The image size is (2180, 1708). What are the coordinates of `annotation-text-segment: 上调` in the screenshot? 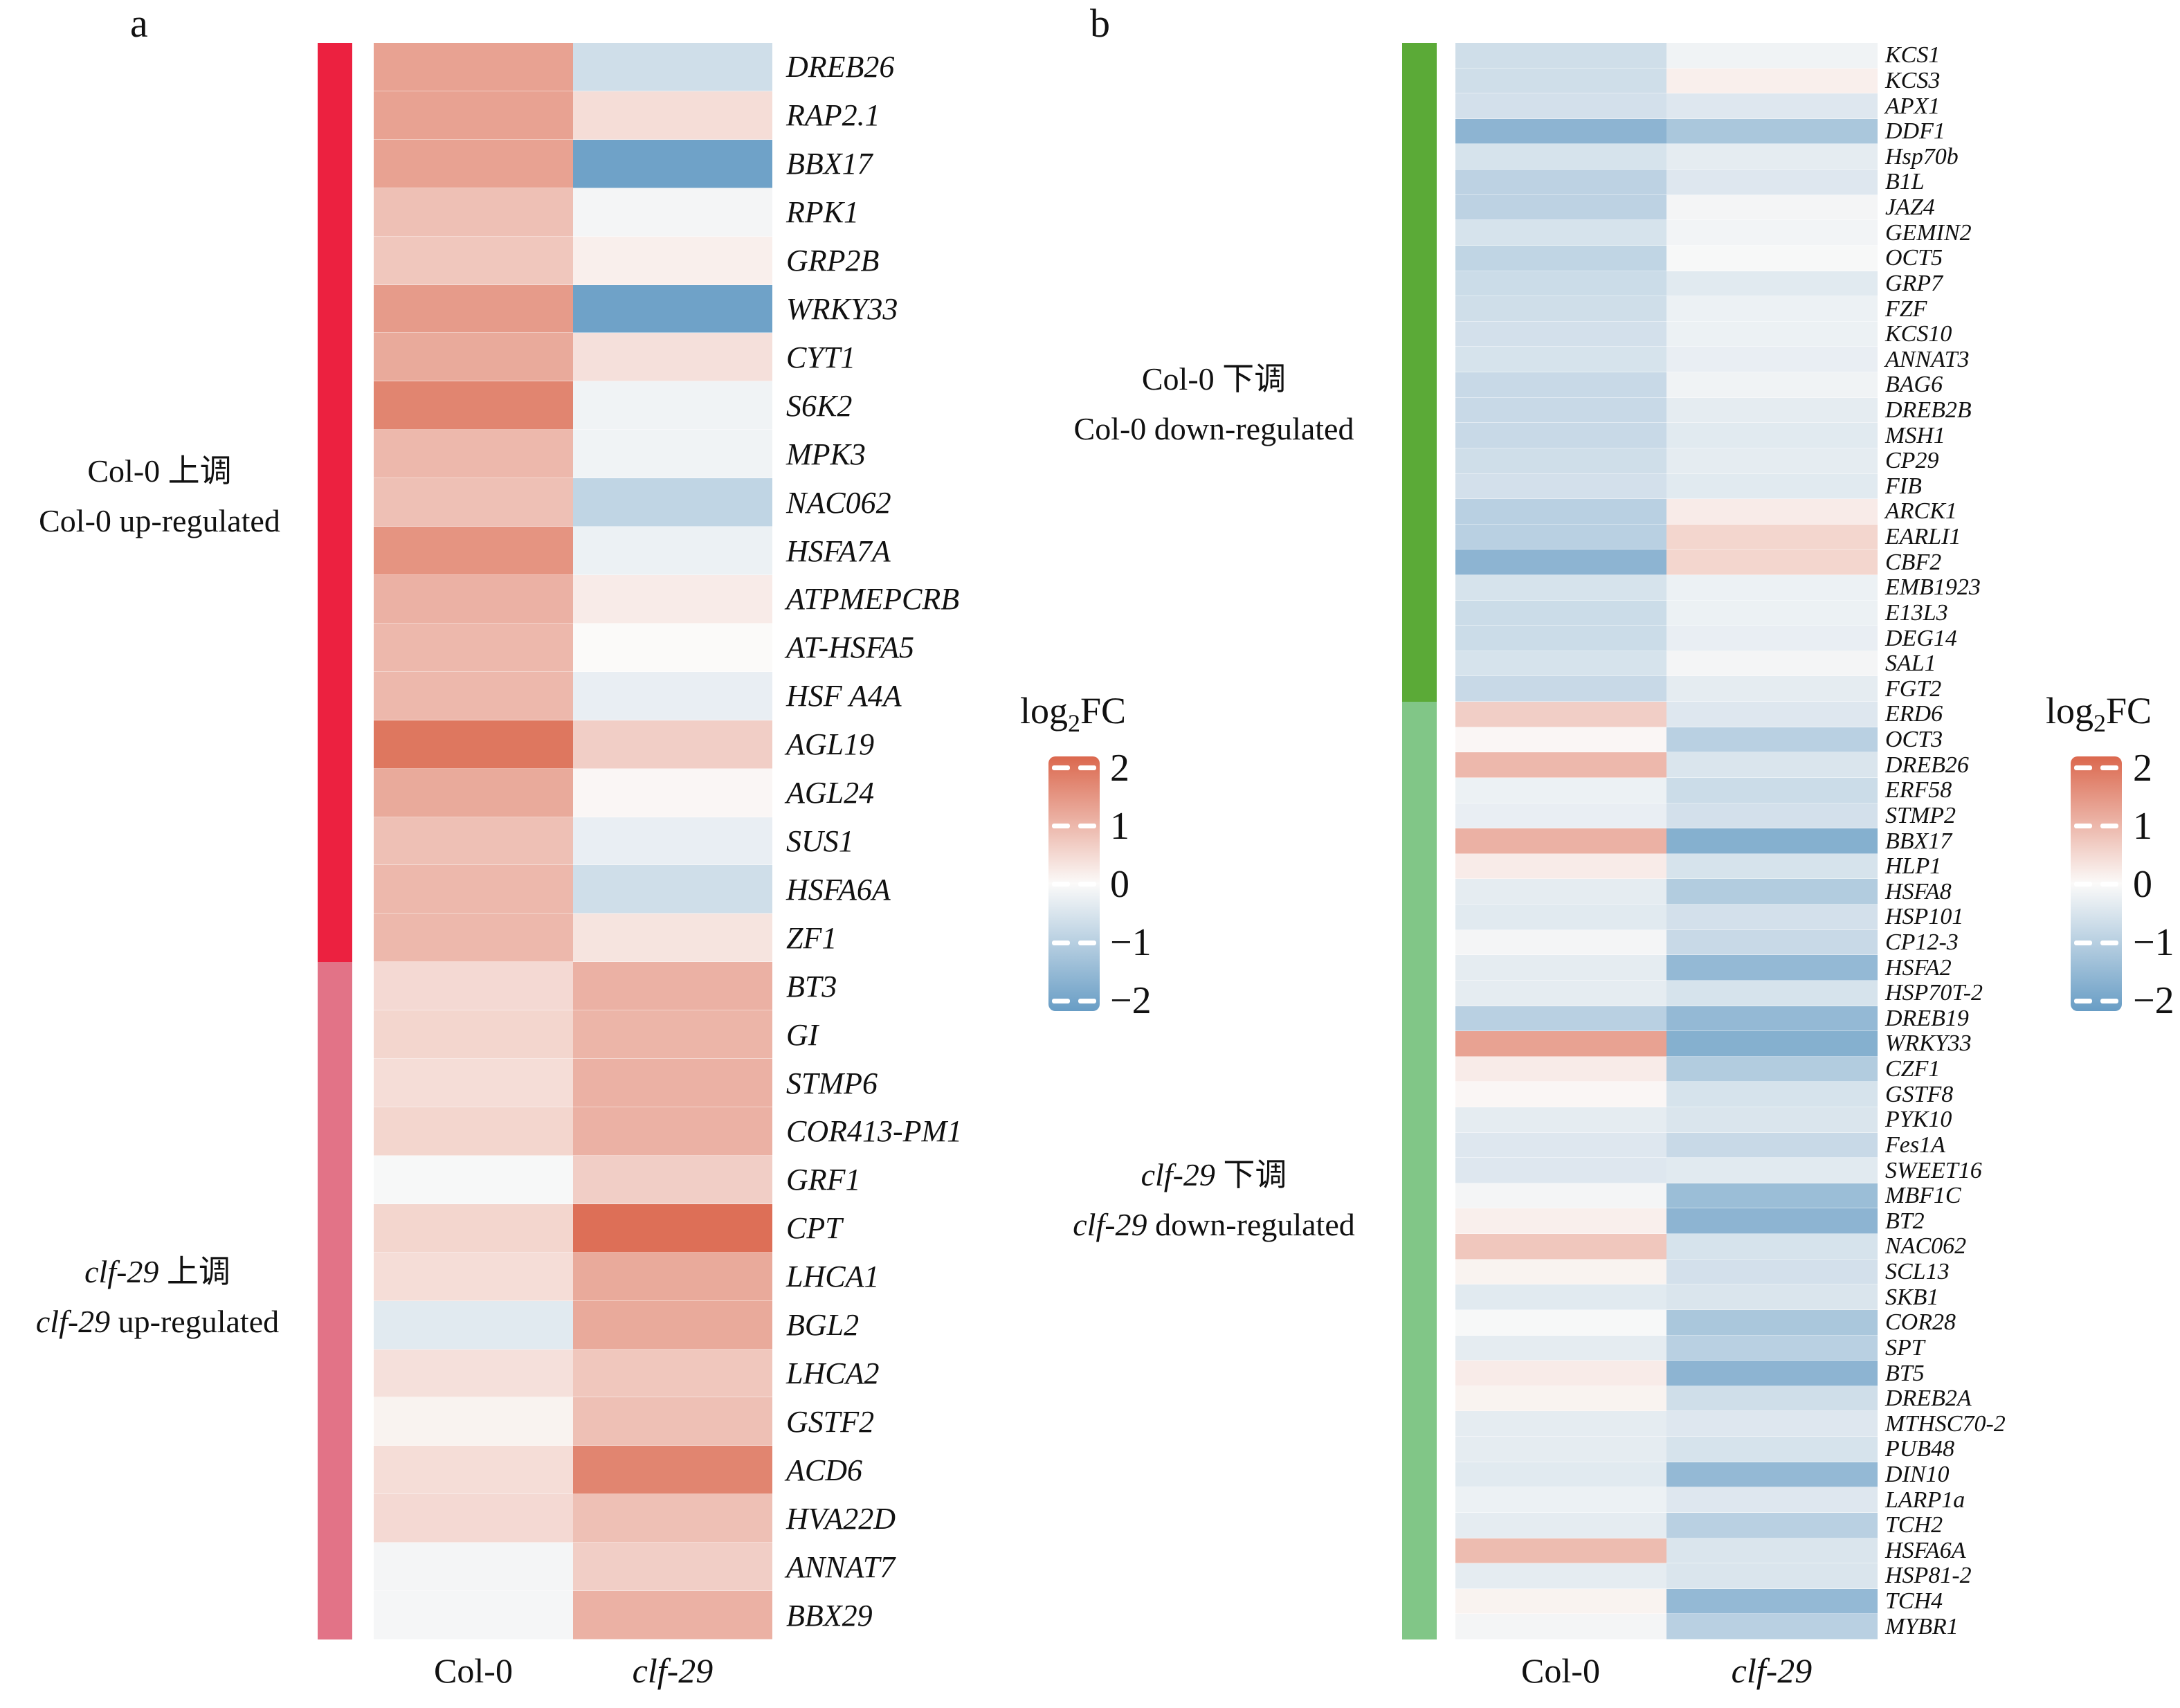 It's located at (194, 1271).